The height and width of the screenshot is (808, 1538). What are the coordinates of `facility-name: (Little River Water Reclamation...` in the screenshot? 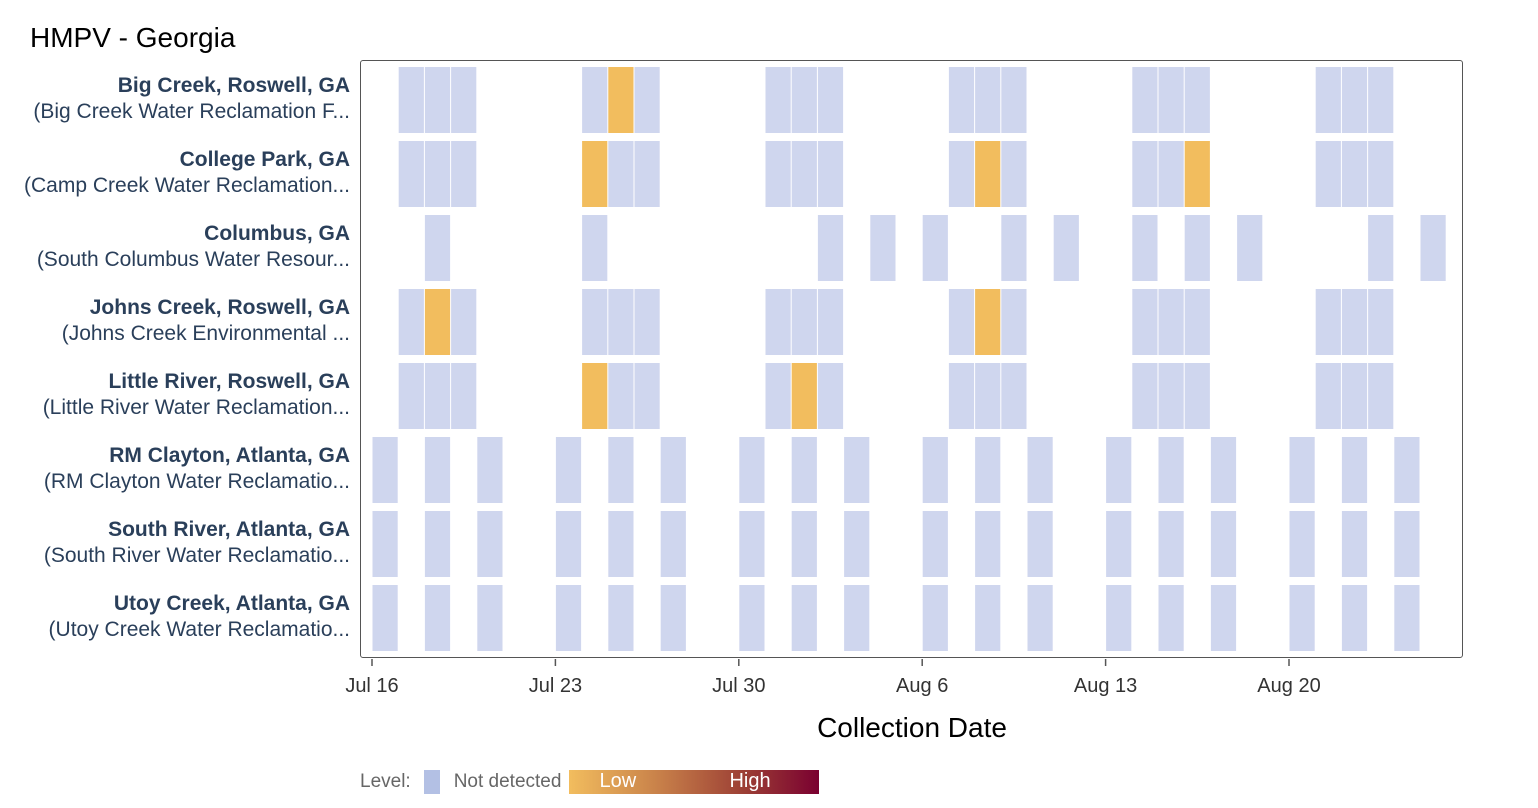 It's located at (196, 407).